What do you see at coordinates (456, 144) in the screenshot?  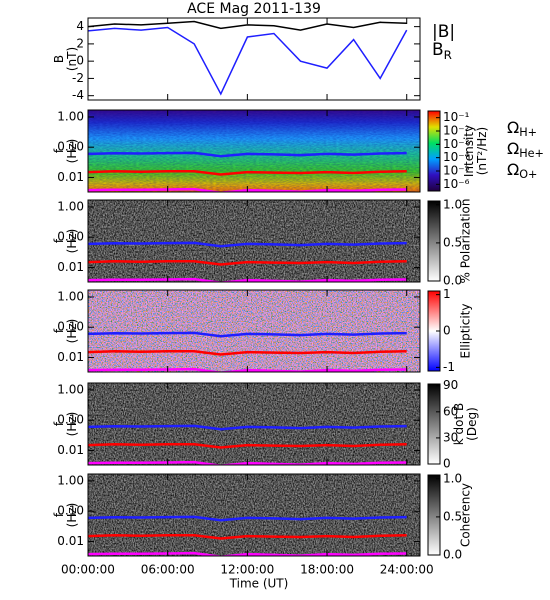 I see `colorbar-tick-label: 10⁻³` at bounding box center [456, 144].